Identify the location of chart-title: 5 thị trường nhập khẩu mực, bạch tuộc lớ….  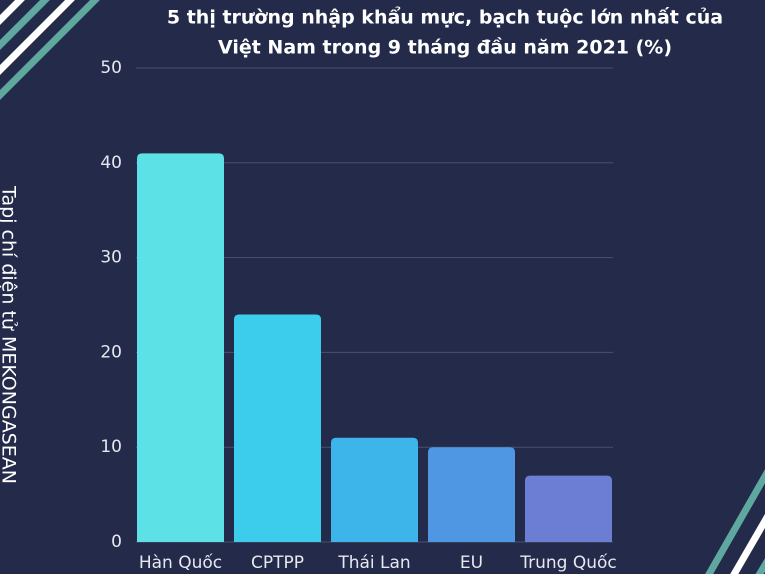
(445, 17).